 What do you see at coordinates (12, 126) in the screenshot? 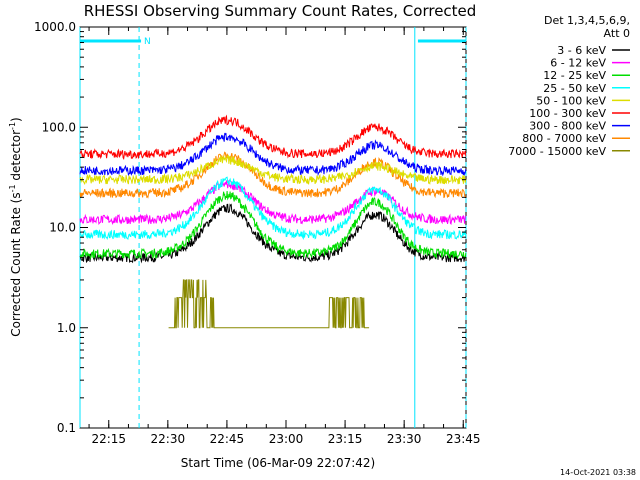
I see `y-axis-label-sup2: -1` at bounding box center [12, 126].